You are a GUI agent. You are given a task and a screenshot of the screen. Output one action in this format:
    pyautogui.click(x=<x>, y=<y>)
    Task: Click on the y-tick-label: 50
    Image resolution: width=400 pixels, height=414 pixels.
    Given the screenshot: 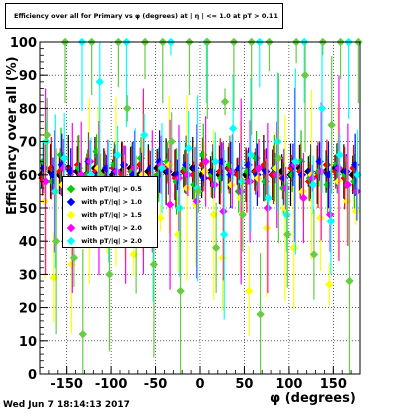 What is the action you would take?
    pyautogui.click(x=28, y=209)
    